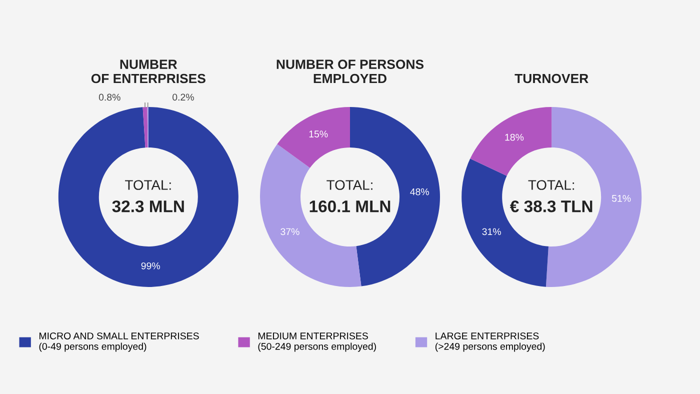 The image size is (700, 394). What do you see at coordinates (150, 266) in the screenshot?
I see `data-label: 99%` at bounding box center [150, 266].